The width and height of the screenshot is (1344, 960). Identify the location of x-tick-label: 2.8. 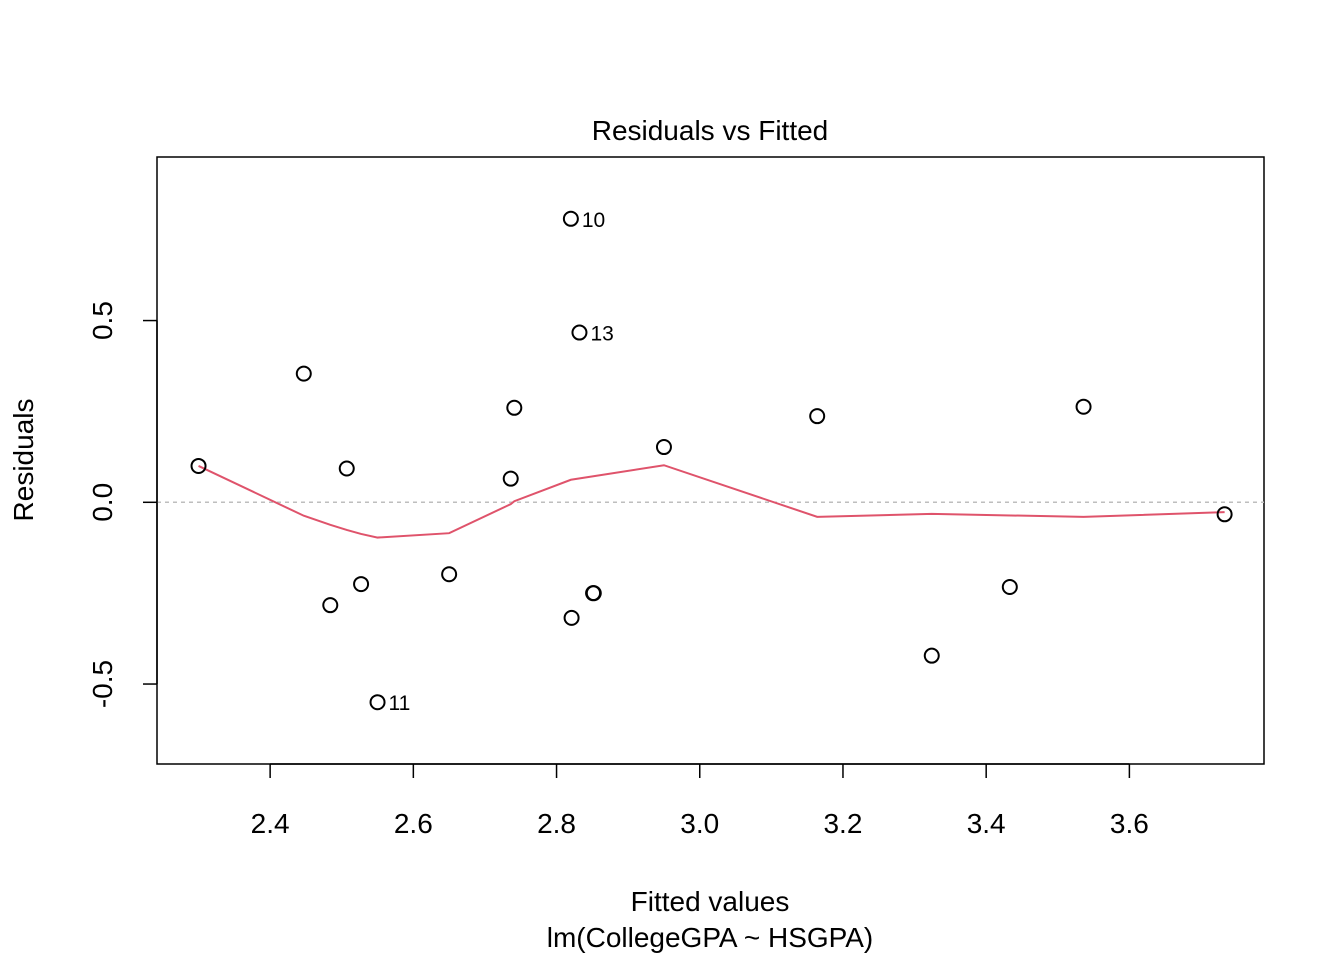
(556, 823).